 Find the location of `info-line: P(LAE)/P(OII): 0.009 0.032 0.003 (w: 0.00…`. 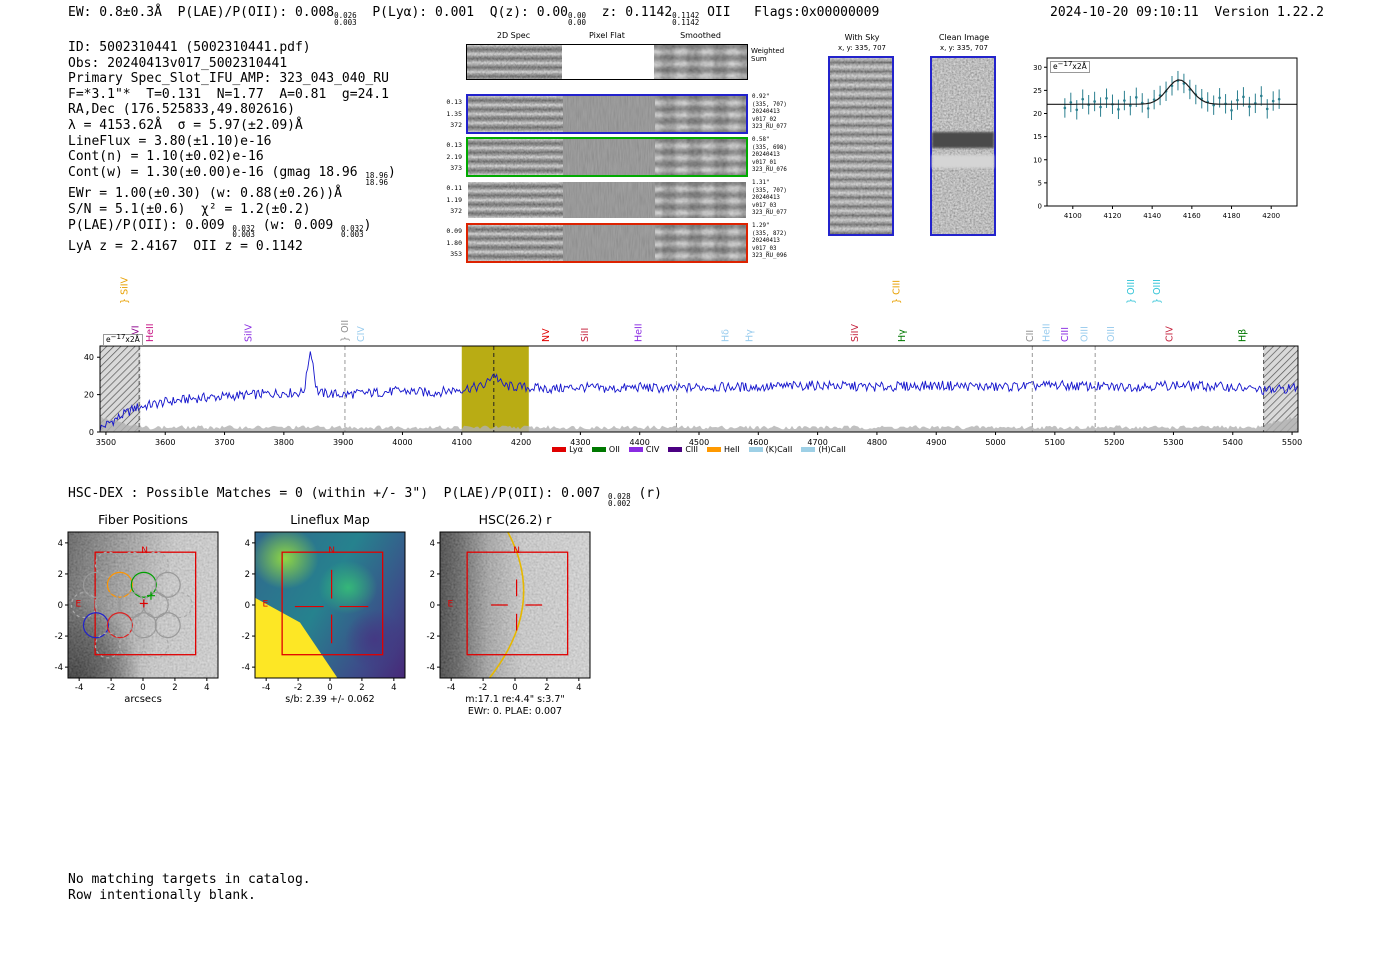

info-line: P(LAE)/P(OII): 0.009 0.032 0.003 (w: 0.00… is located at coordinates (220, 228).